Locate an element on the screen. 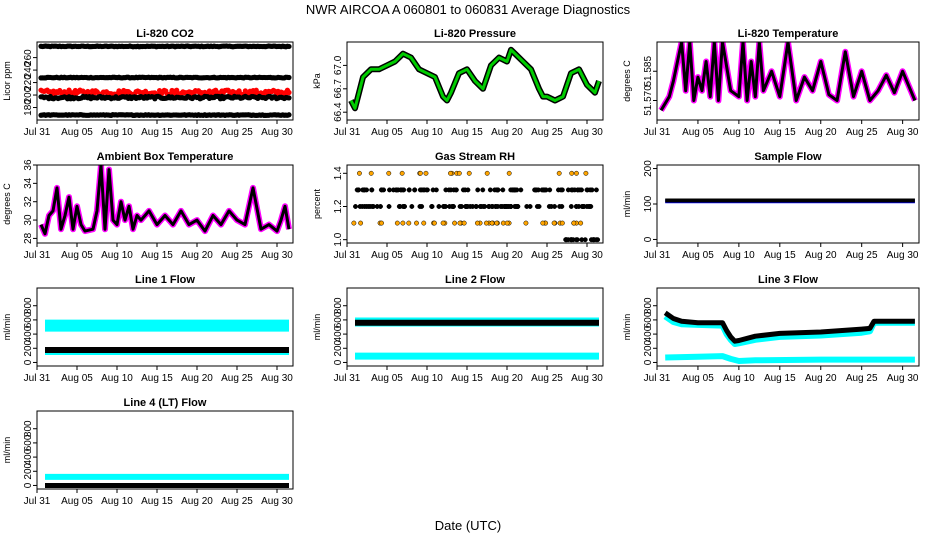 Image resolution: width=936 pixels, height=540 pixels. y-tick-label: 51.570 is located at coordinates (648, 100).